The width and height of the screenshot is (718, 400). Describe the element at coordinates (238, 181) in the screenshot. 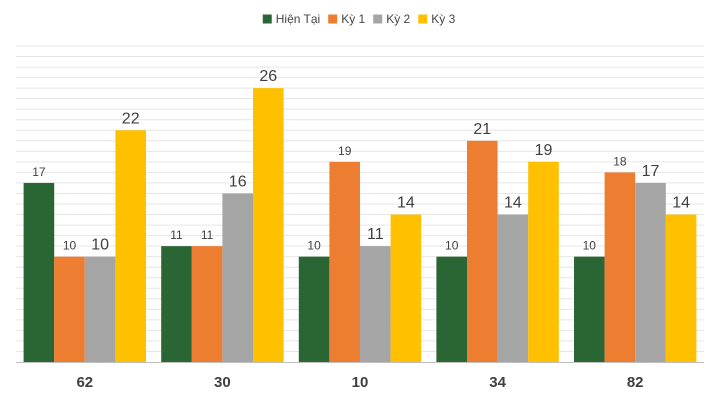

I see `data-label: 16` at that location.